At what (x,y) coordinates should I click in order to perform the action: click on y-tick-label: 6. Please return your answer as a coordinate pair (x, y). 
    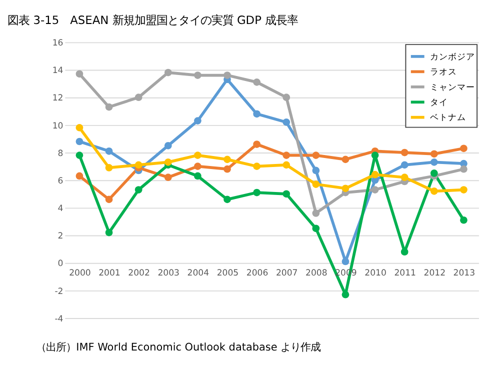
    Looking at the image, I should click on (61, 181).